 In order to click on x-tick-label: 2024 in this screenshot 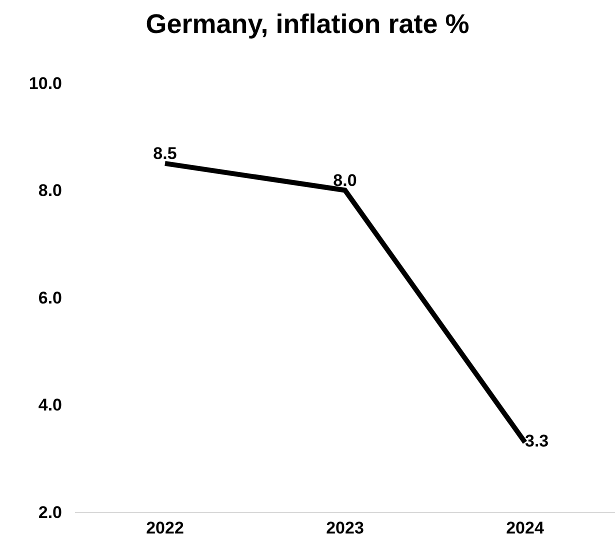, I will do `click(525, 528)`.